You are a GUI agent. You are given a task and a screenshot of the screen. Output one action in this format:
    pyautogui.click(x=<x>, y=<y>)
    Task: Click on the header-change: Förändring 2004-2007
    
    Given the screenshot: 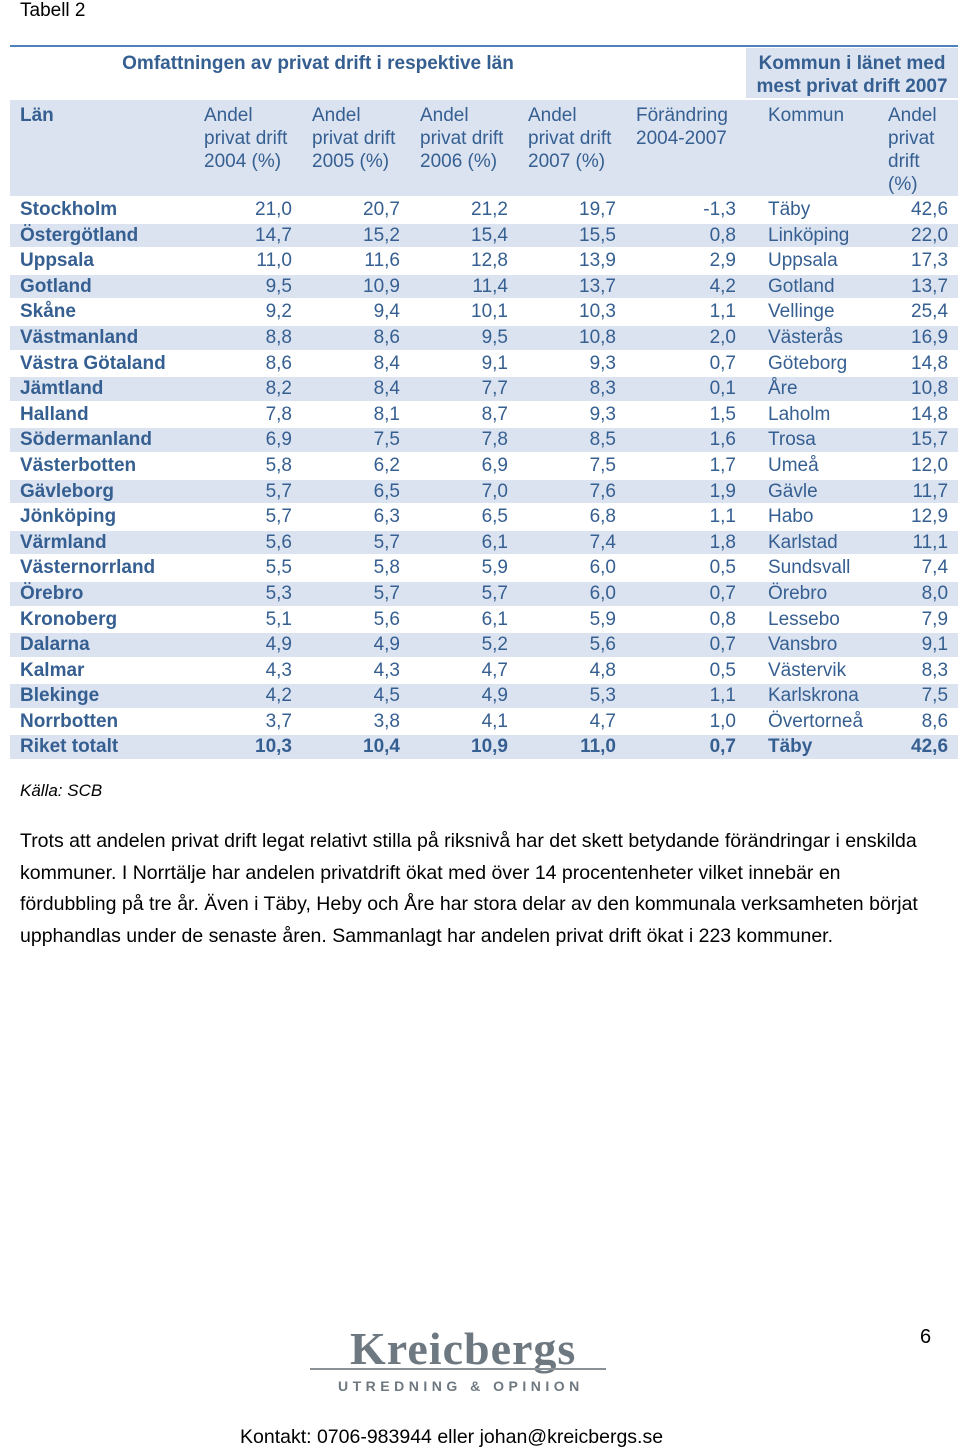 What is the action you would take?
    pyautogui.click(x=686, y=148)
    